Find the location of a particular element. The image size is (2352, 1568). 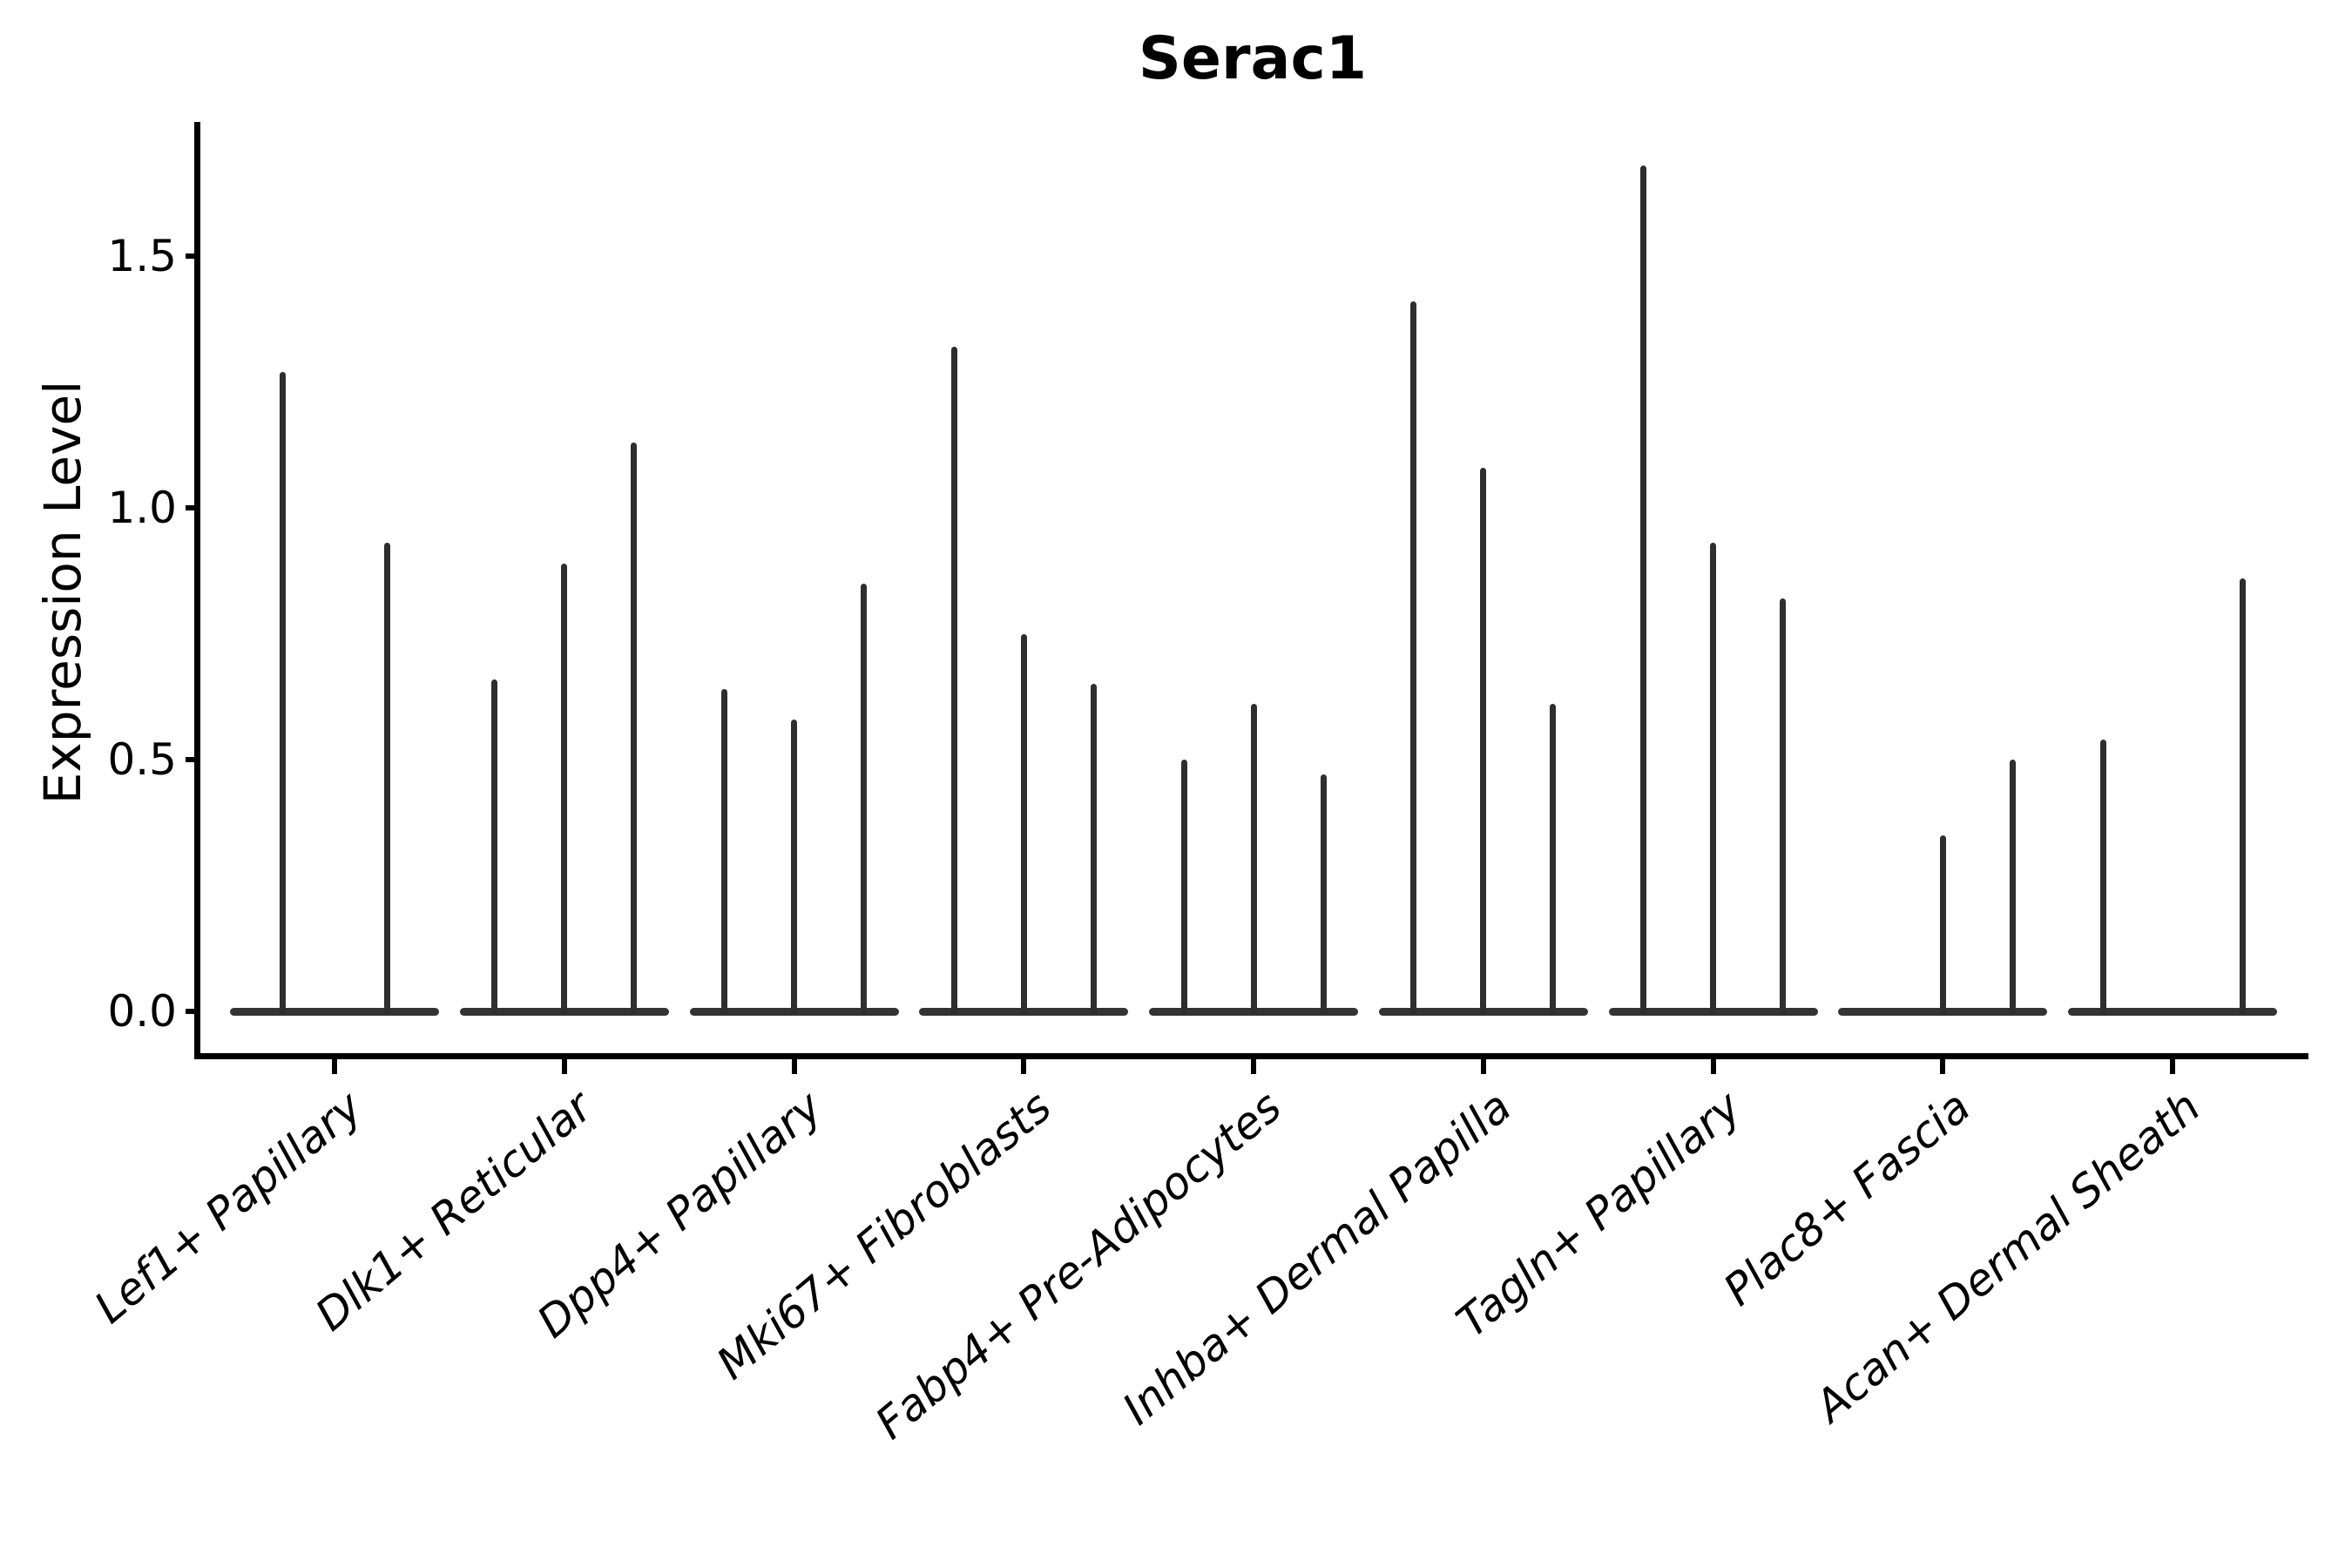

y-tick-label: 0.5 is located at coordinates (142, 759).